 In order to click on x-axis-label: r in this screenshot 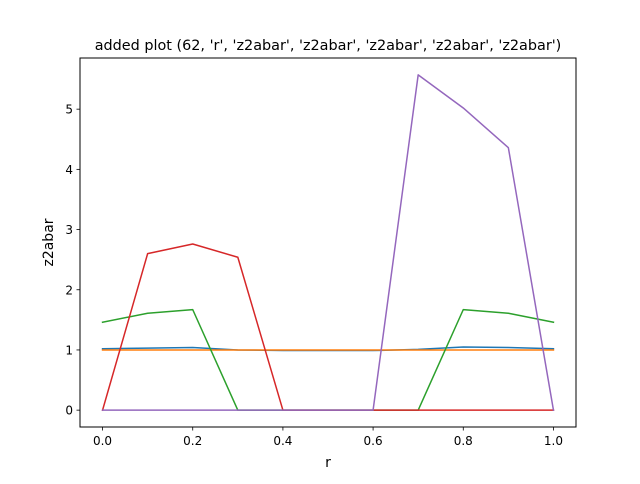, I will do `click(328, 463)`.